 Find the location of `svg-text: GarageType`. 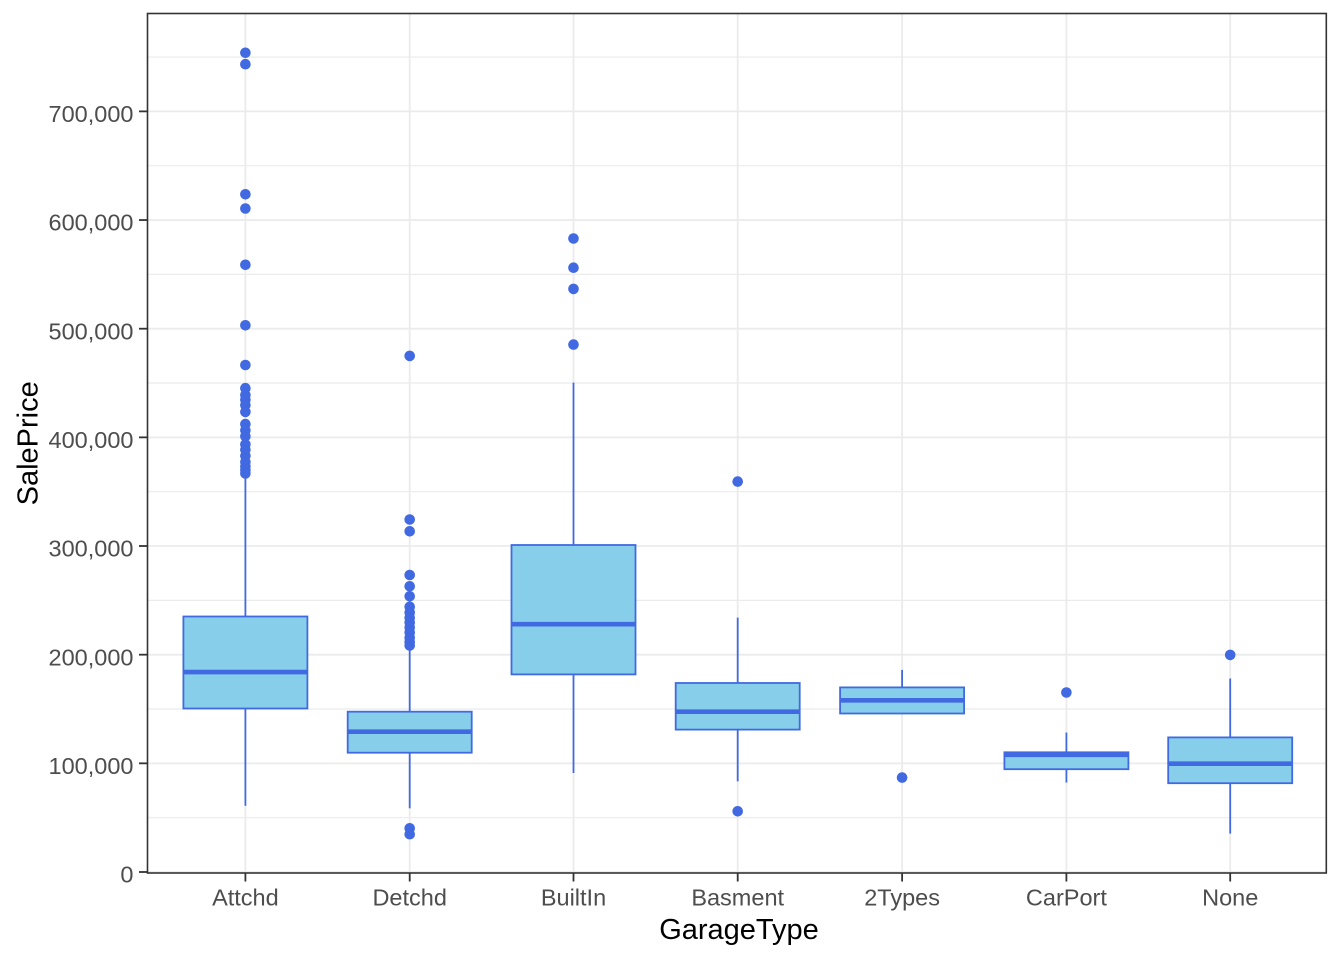

svg-text: GarageType is located at coordinates (739, 930).